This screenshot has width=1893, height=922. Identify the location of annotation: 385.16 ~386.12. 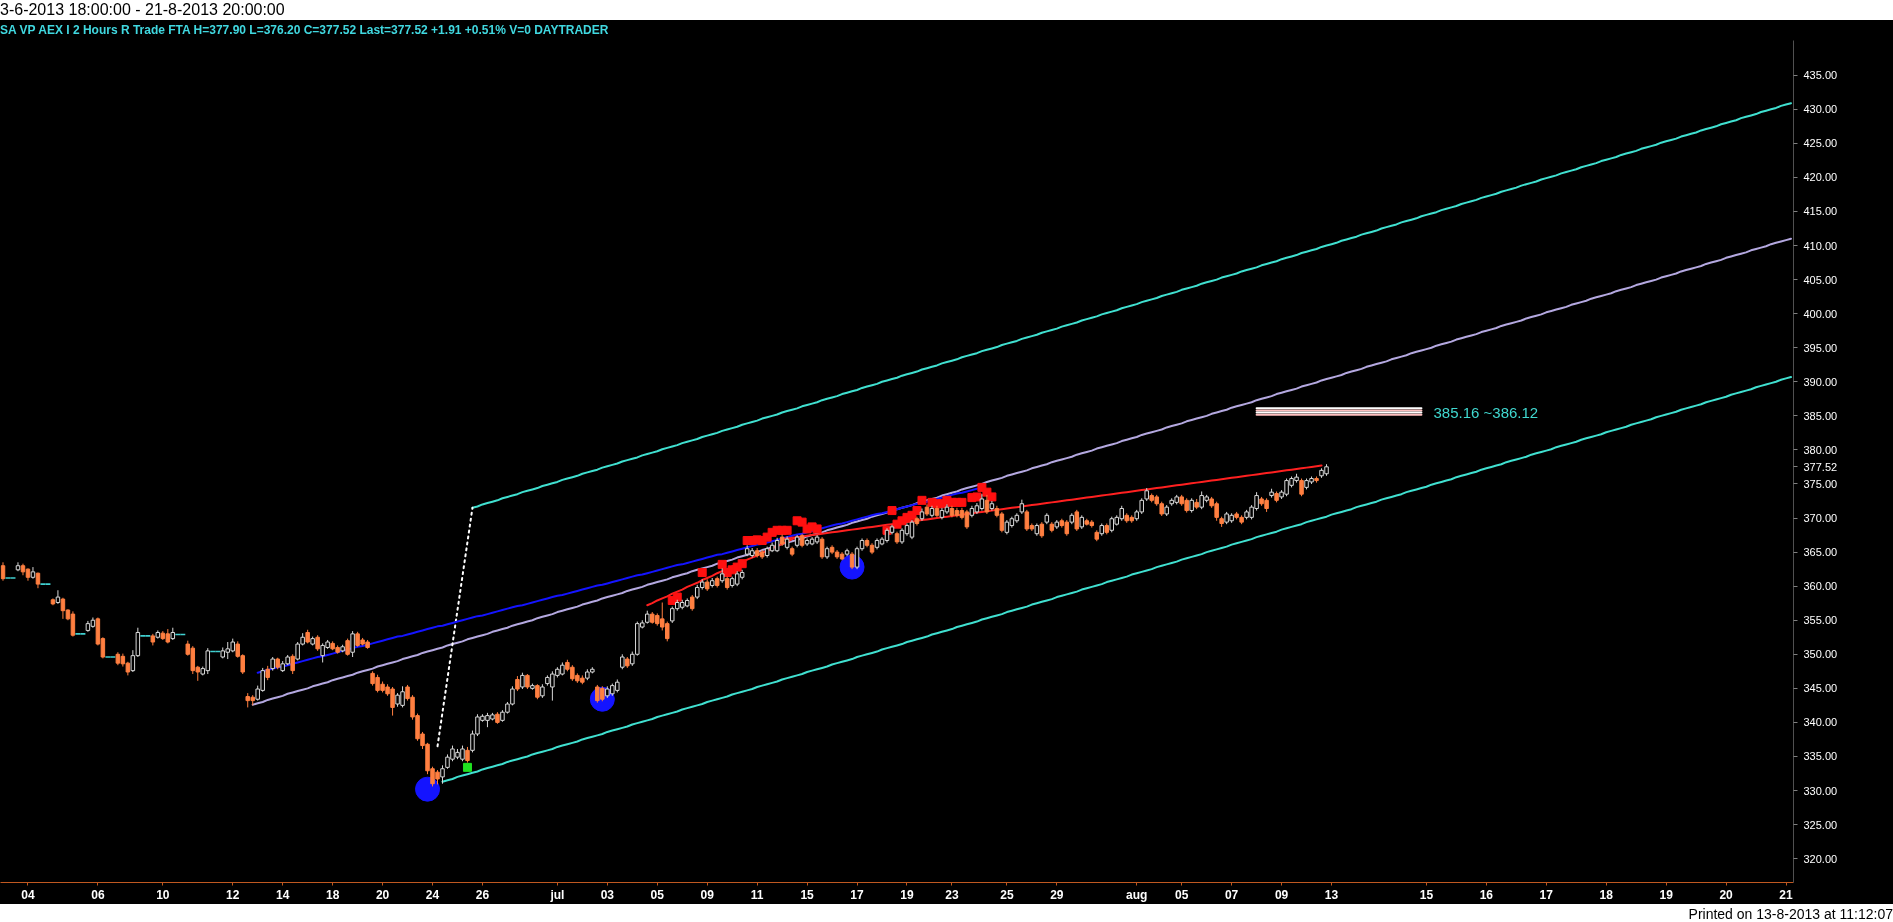
(1486, 412).